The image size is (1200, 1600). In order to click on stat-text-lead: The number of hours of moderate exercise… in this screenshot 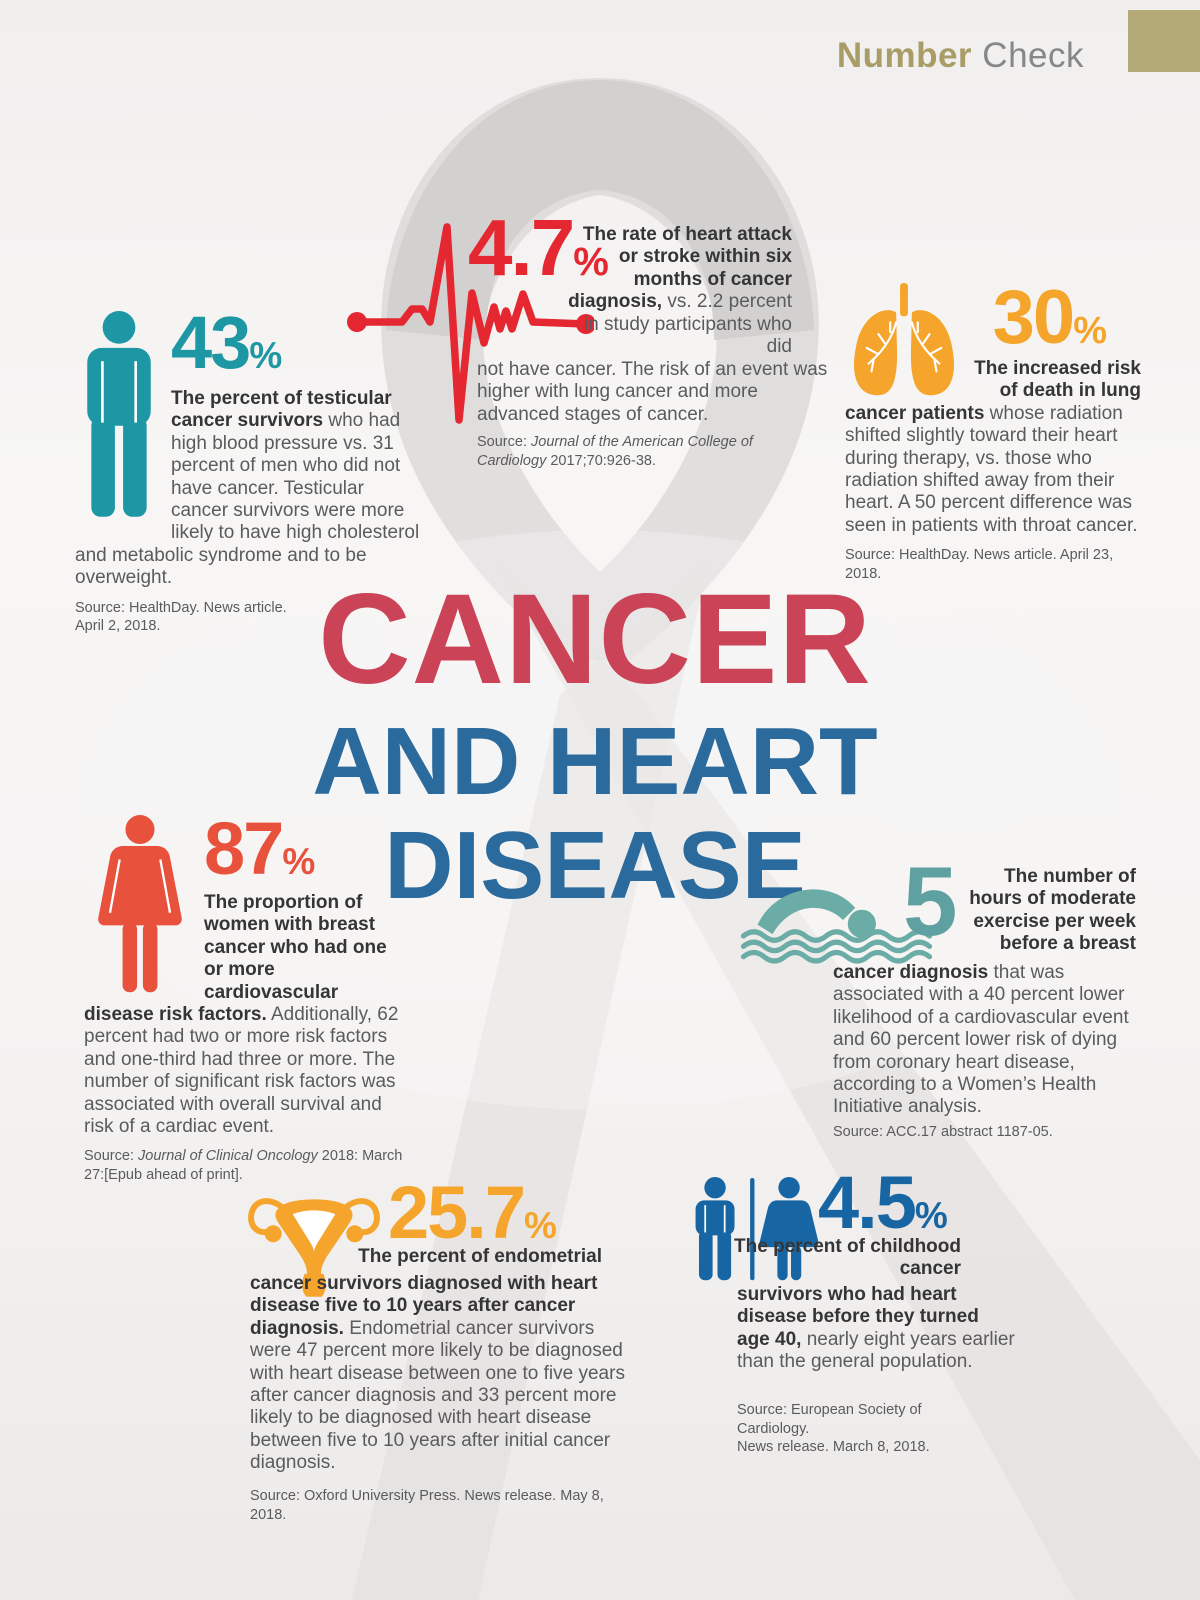, I will do `click(1052, 910)`.